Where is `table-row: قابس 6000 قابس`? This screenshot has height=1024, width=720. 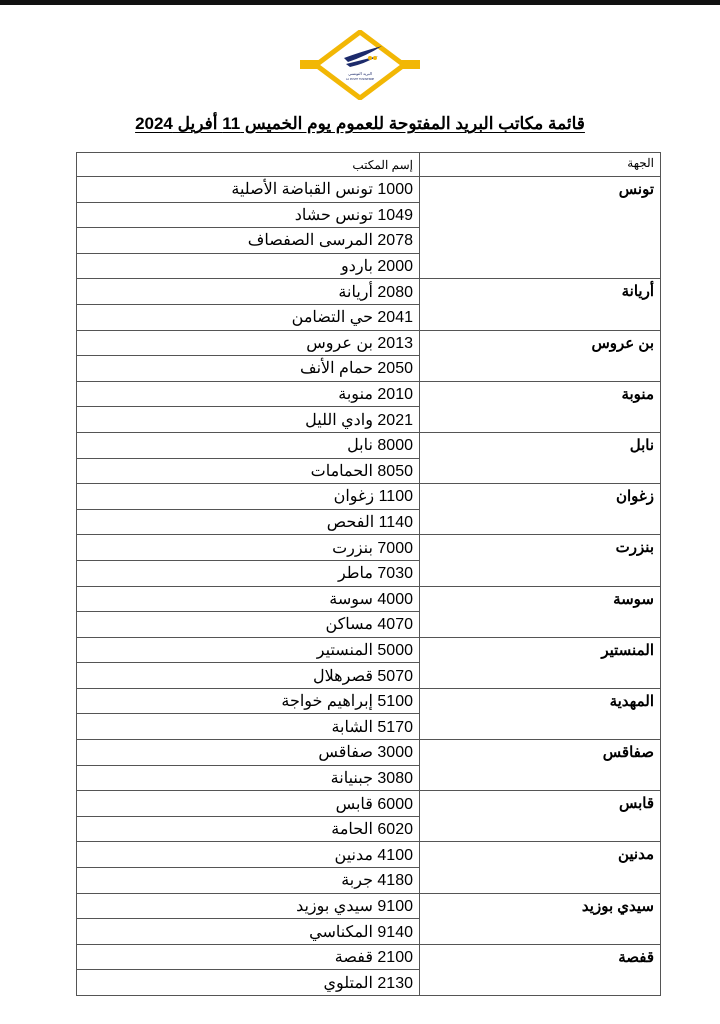
table-row: قابس 6000 قابس is located at coordinates (368, 816).